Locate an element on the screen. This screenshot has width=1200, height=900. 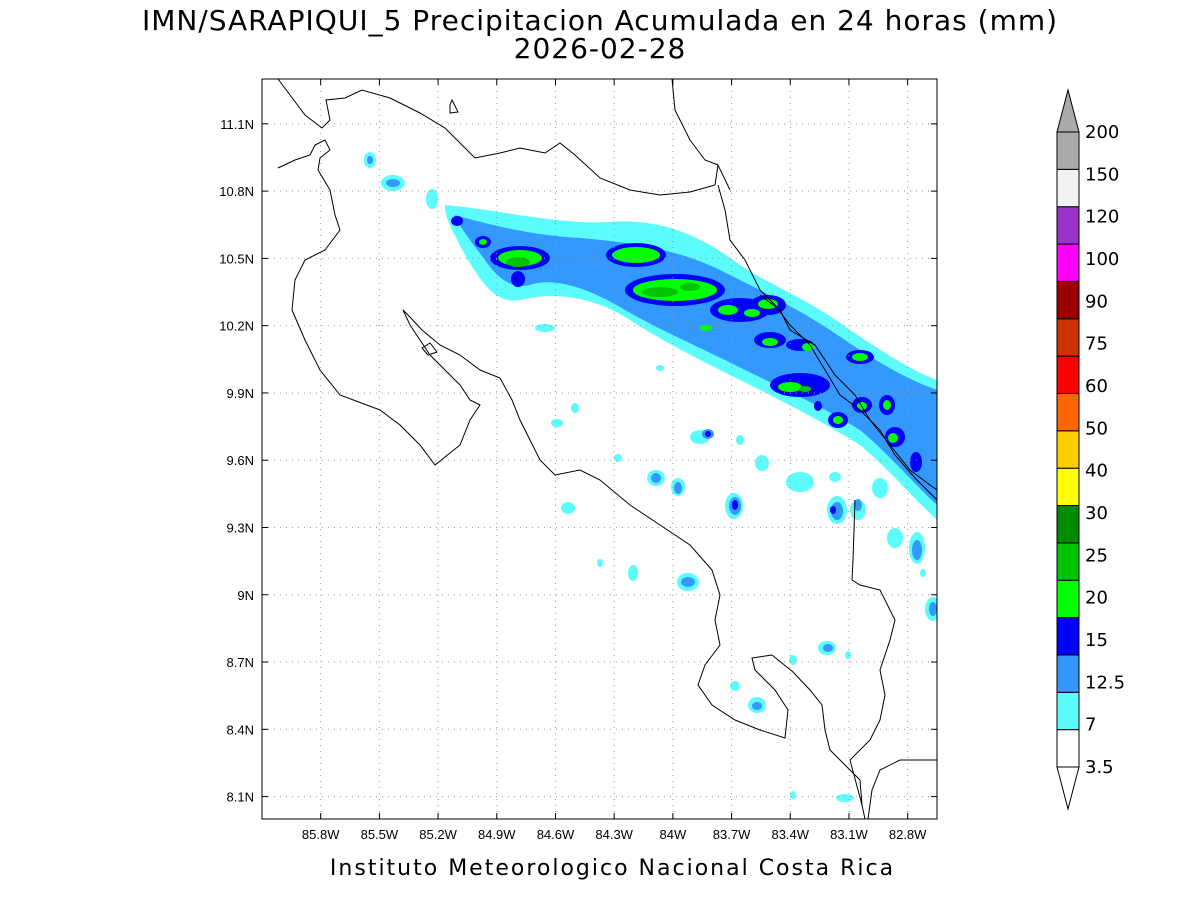
x-tick-label: 85.8W is located at coordinates (321, 834).